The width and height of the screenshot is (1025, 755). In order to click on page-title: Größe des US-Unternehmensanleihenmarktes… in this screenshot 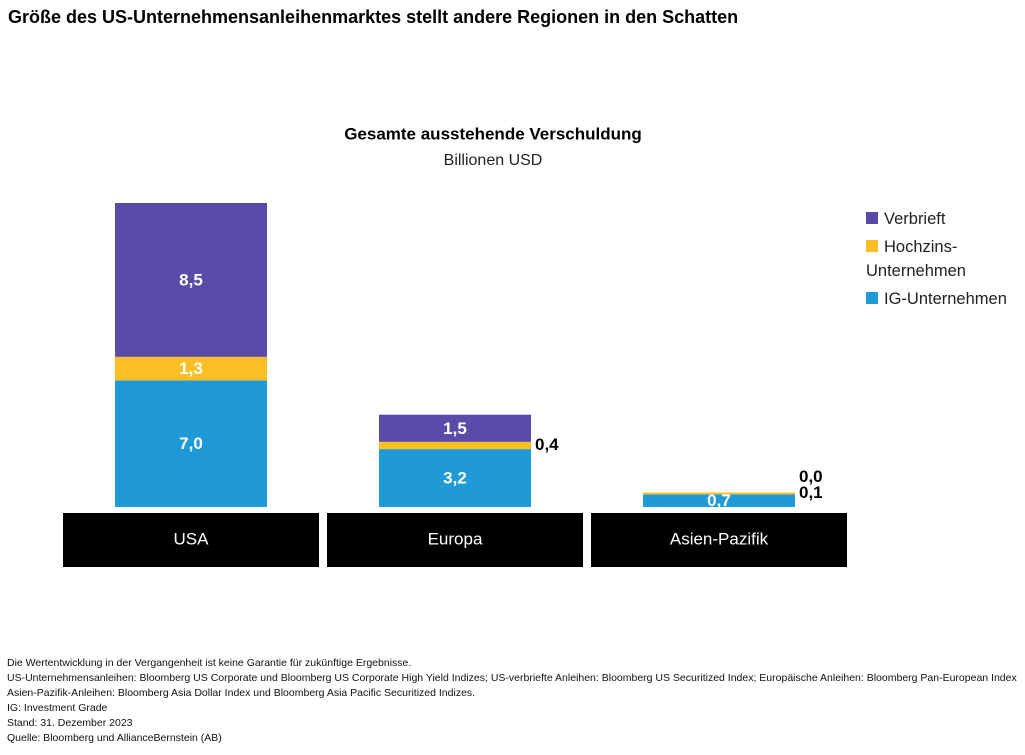, I will do `click(373, 17)`.